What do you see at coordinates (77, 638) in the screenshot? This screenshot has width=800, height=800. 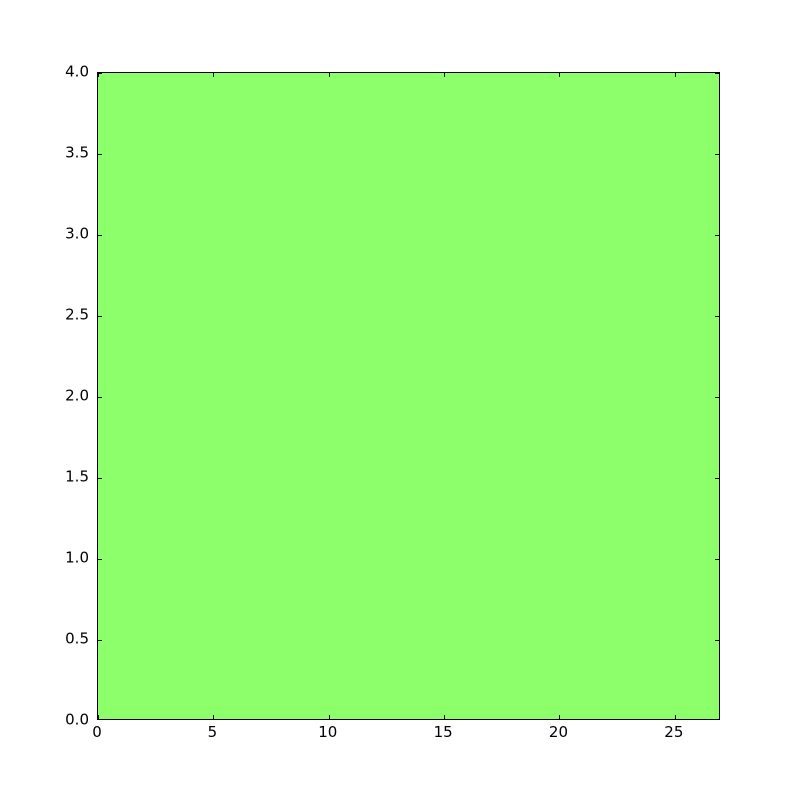 I see `y-tick-label: 0.5` at bounding box center [77, 638].